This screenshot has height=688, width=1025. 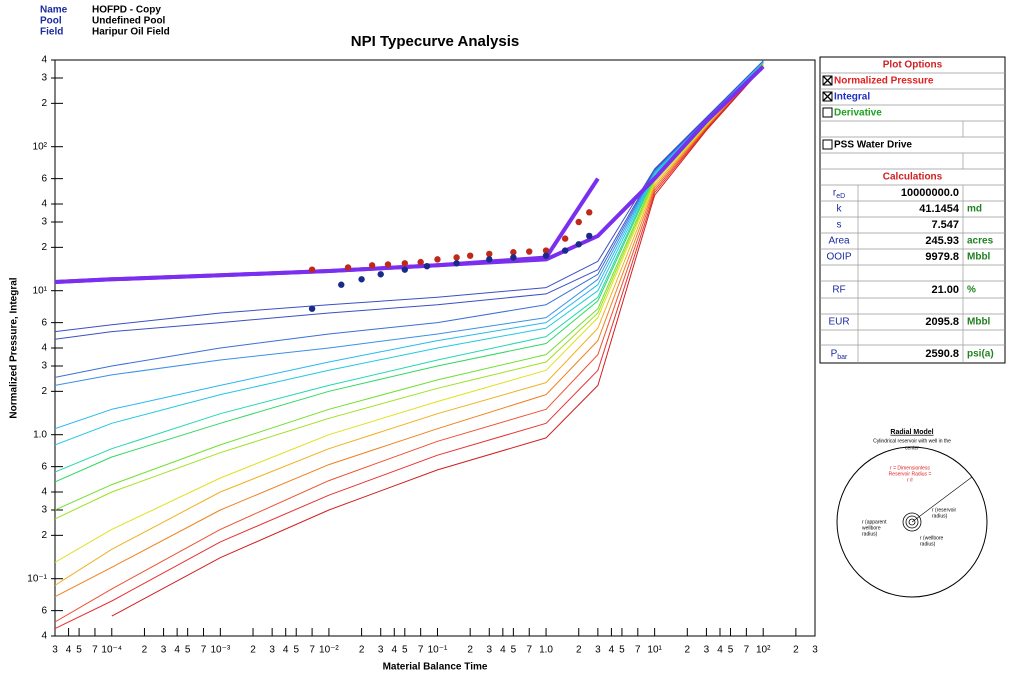 I want to click on diagram-note: Reservoir Radius =, so click(x=910, y=474).